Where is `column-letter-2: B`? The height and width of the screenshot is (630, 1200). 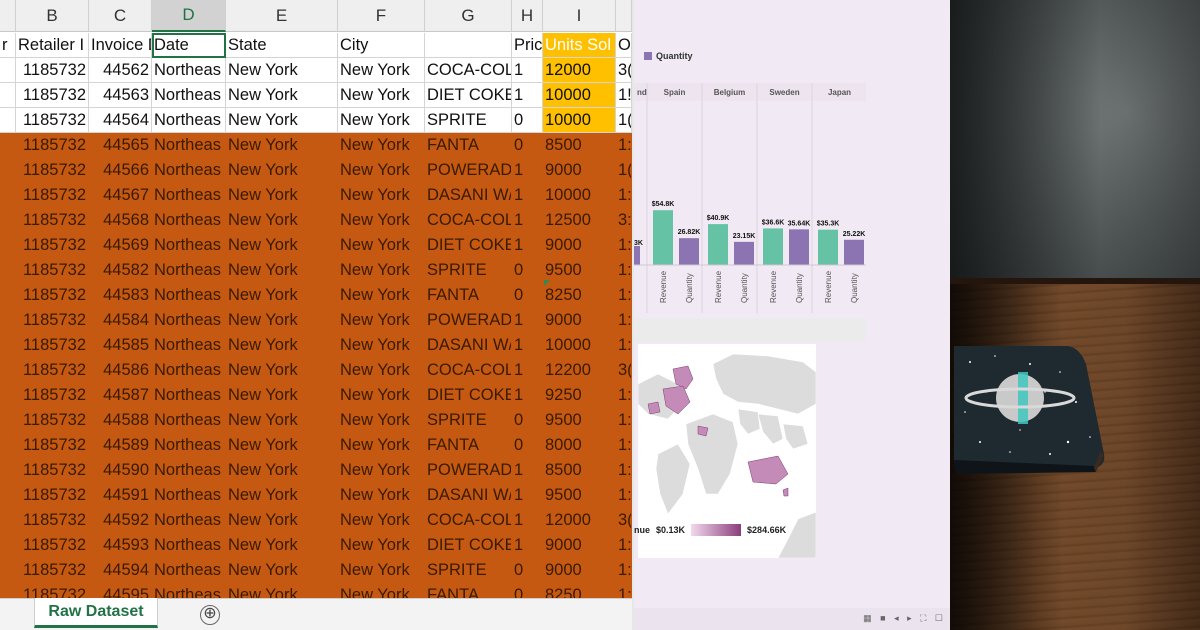 column-letter-2: B is located at coordinates (52, 16).